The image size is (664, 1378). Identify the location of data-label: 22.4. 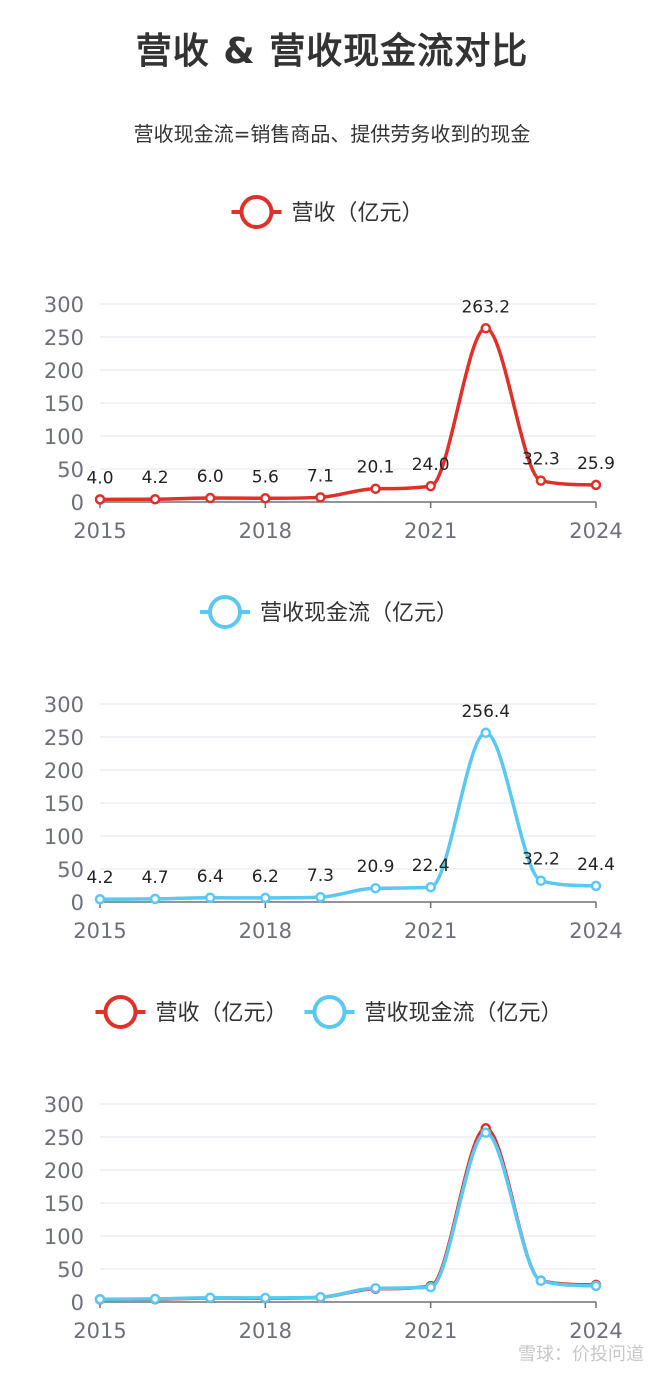
(431, 866).